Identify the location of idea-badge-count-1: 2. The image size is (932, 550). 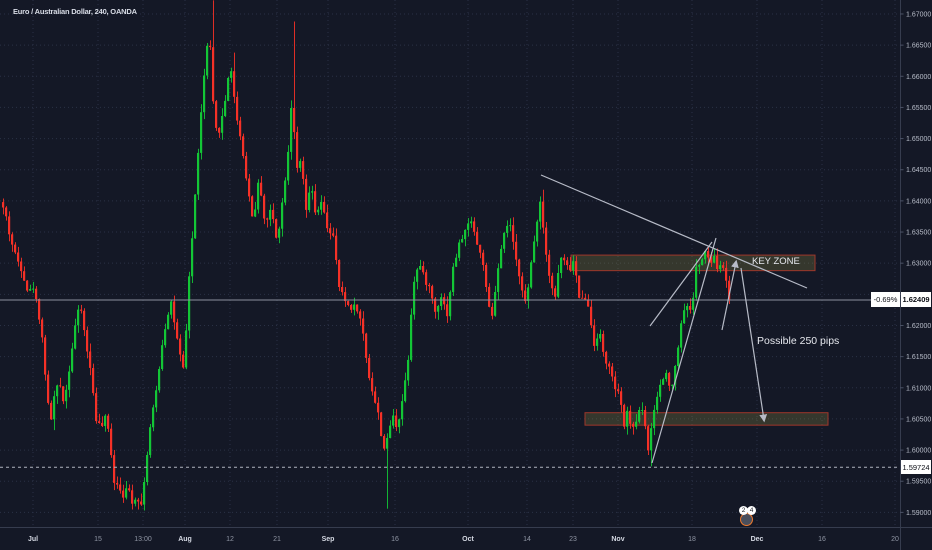
(743, 510).